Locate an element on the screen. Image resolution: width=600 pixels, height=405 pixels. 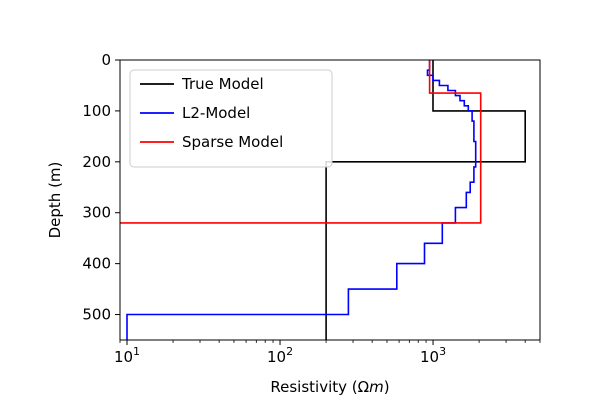
x-tick-label: 10³ is located at coordinates (433, 355).